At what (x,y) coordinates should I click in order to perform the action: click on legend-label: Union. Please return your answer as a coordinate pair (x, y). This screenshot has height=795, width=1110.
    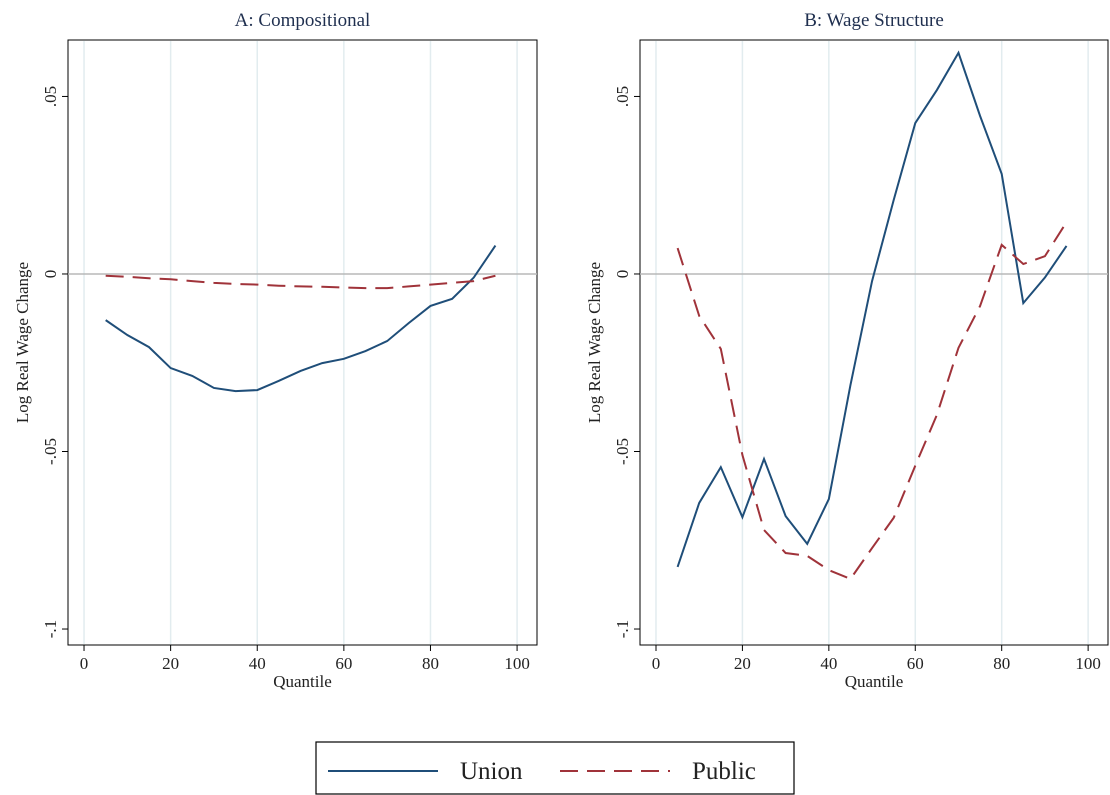
    Looking at the image, I should click on (491, 771).